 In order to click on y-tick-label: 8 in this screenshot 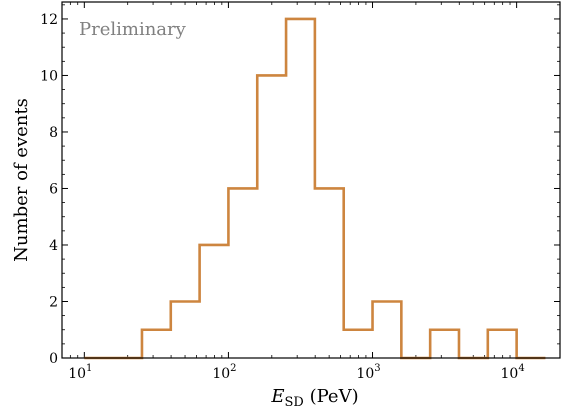, I will do `click(53, 133)`.